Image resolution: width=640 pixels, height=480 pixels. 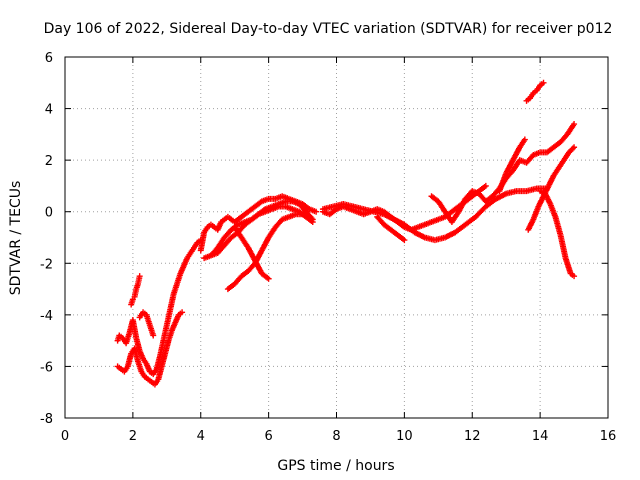 What do you see at coordinates (46, 367) in the screenshot?
I see `y-tick-label: -6` at bounding box center [46, 367].